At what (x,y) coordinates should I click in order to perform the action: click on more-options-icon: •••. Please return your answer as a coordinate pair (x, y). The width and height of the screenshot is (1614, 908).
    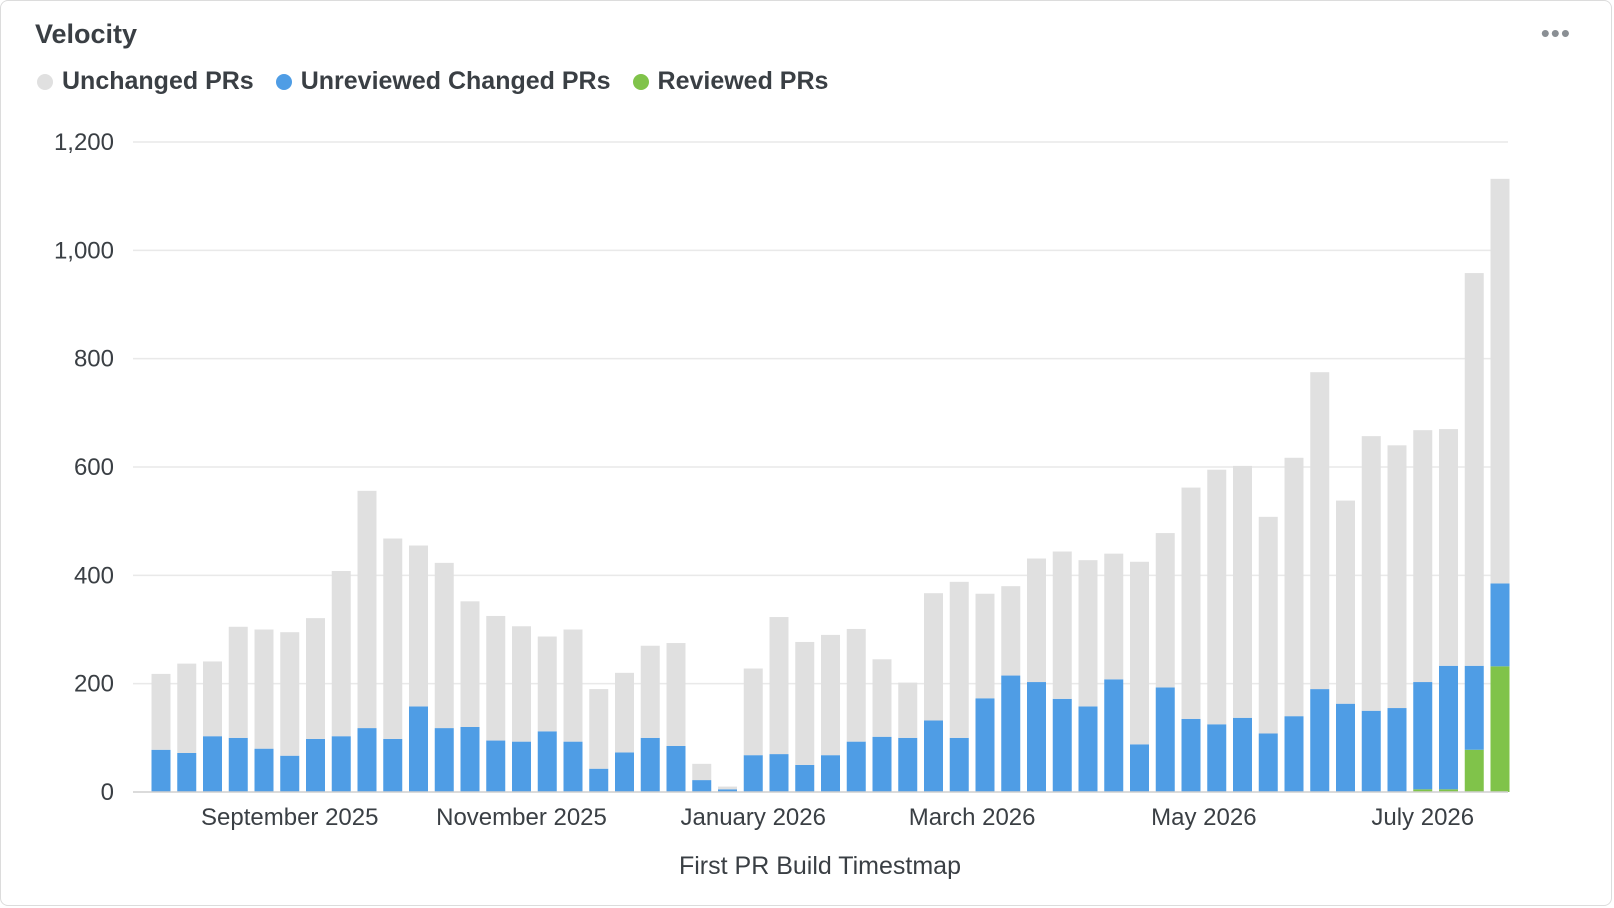
    Looking at the image, I should click on (1555, 33).